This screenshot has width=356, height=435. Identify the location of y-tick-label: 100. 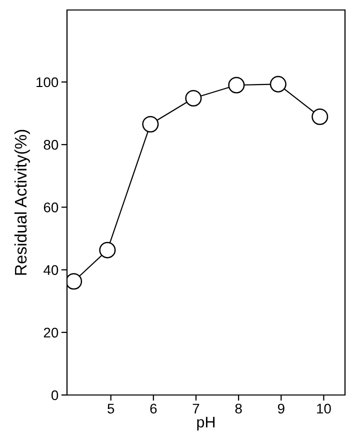
(47, 82).